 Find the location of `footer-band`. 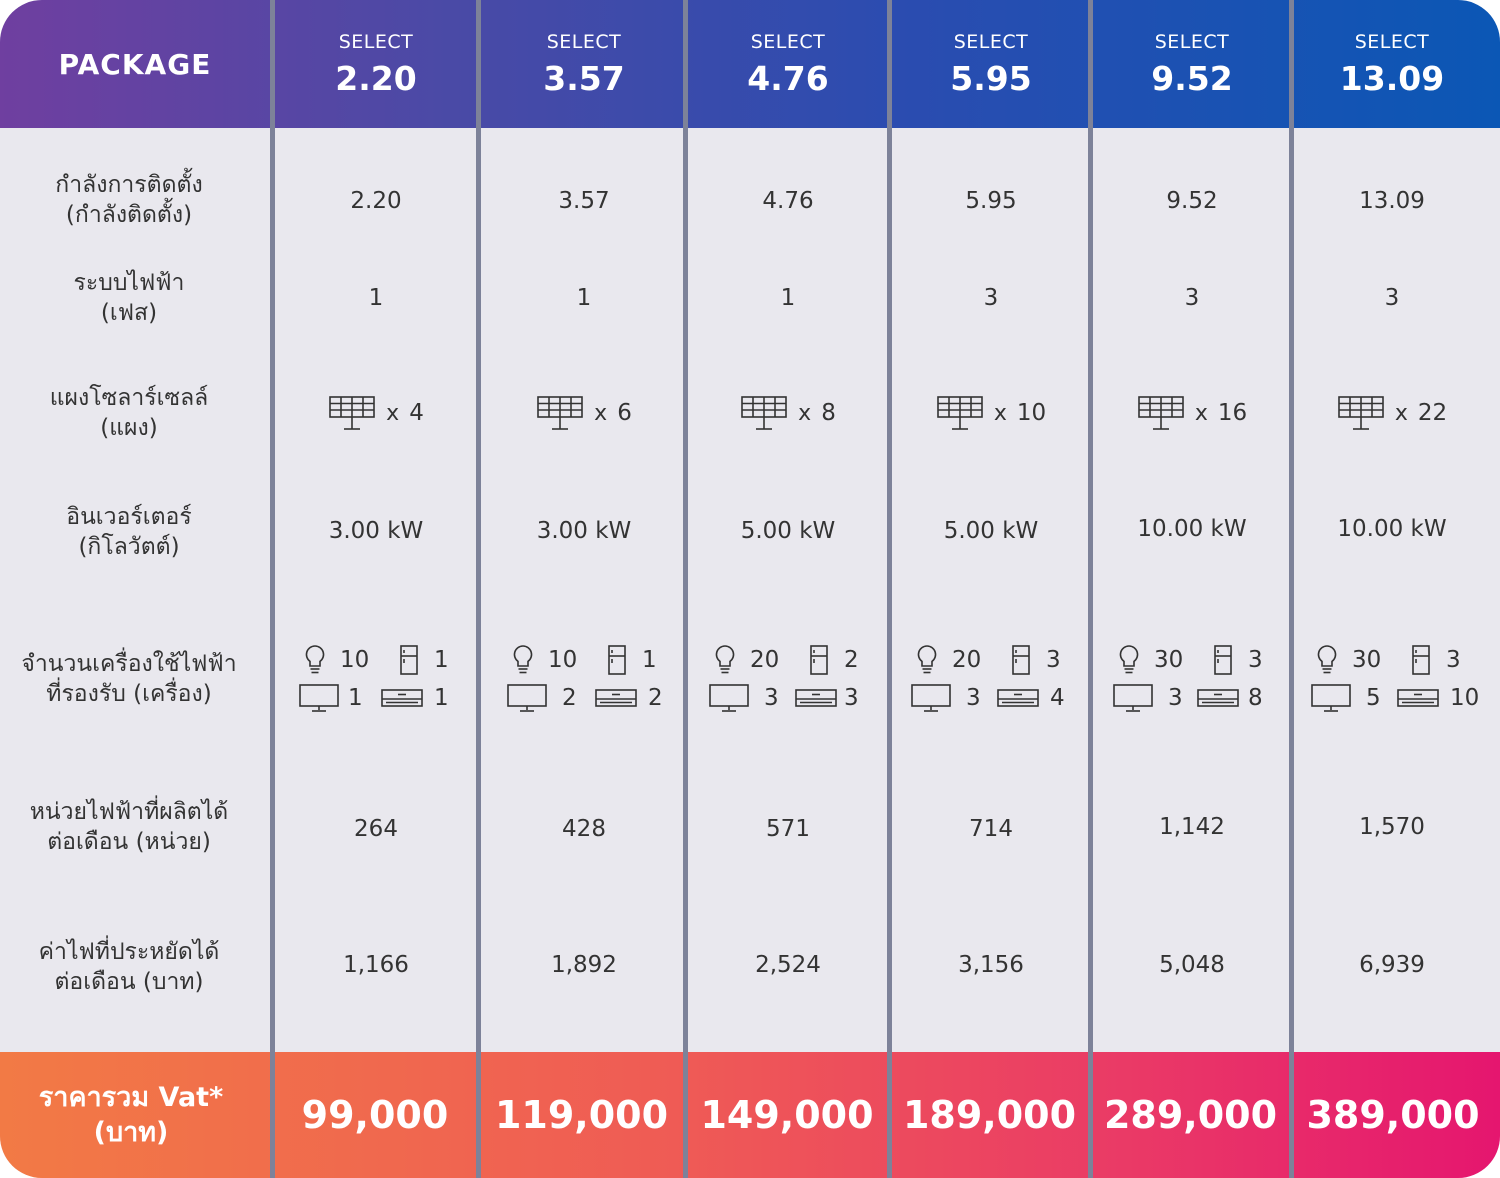

footer-band is located at coordinates (750, 1115).